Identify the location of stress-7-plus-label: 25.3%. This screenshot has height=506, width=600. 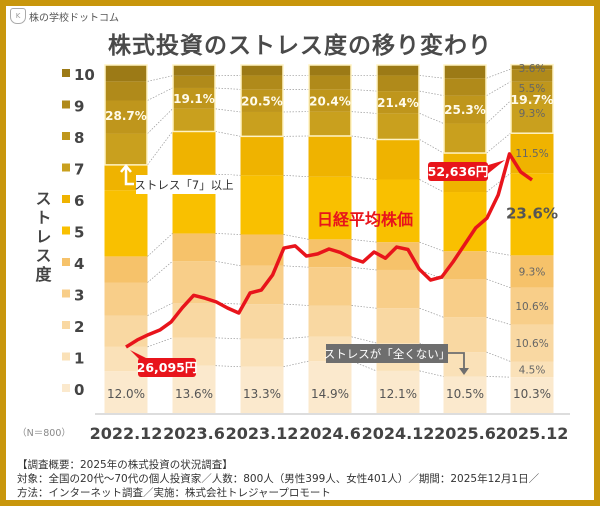
(465, 110).